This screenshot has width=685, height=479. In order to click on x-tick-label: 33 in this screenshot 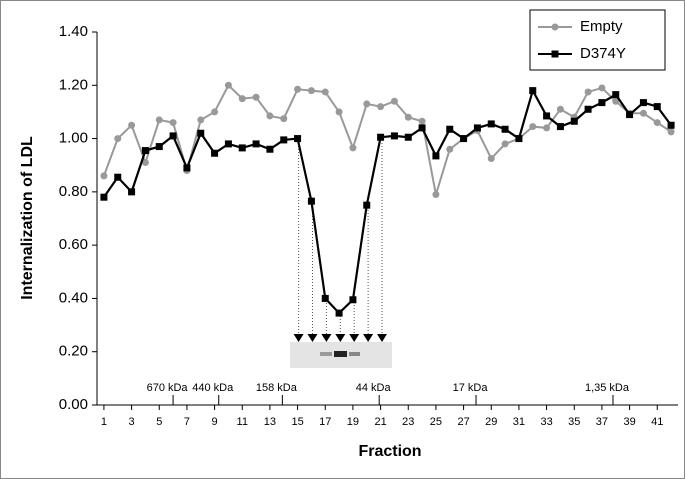, I will do `click(546, 422)`.